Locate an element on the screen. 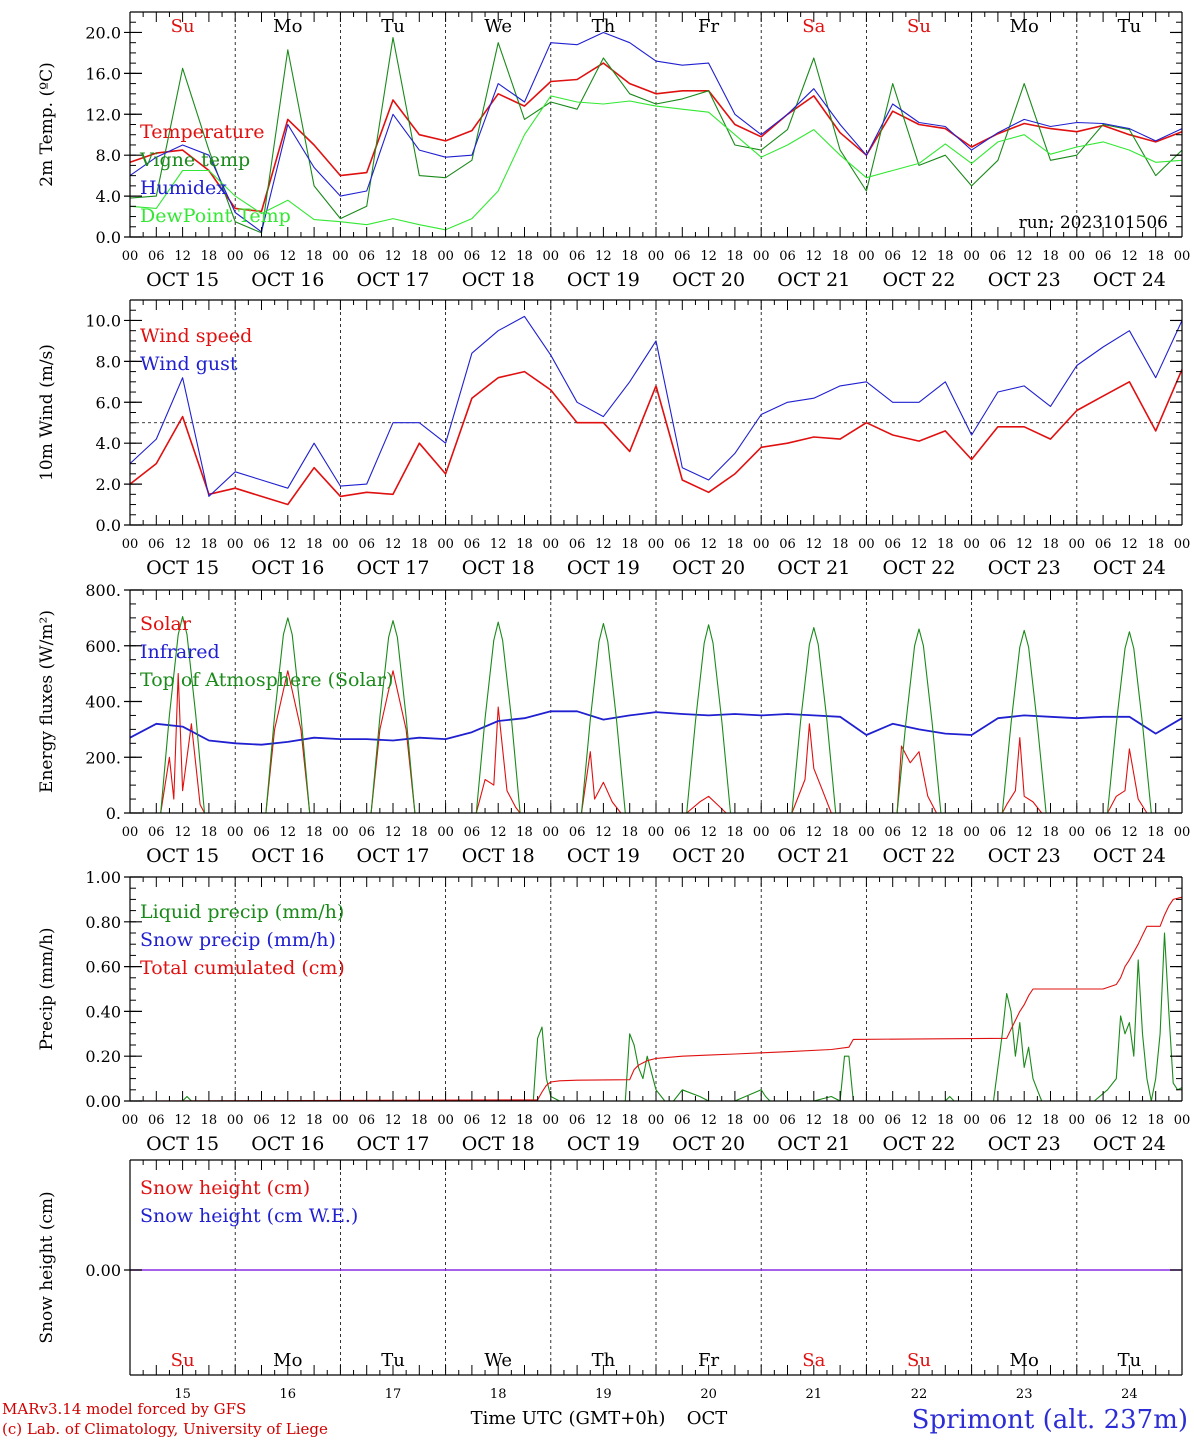 The width and height of the screenshot is (1194, 1440). x-axis-title: Time UTC (GMT+0h) is located at coordinates (568, 1418).